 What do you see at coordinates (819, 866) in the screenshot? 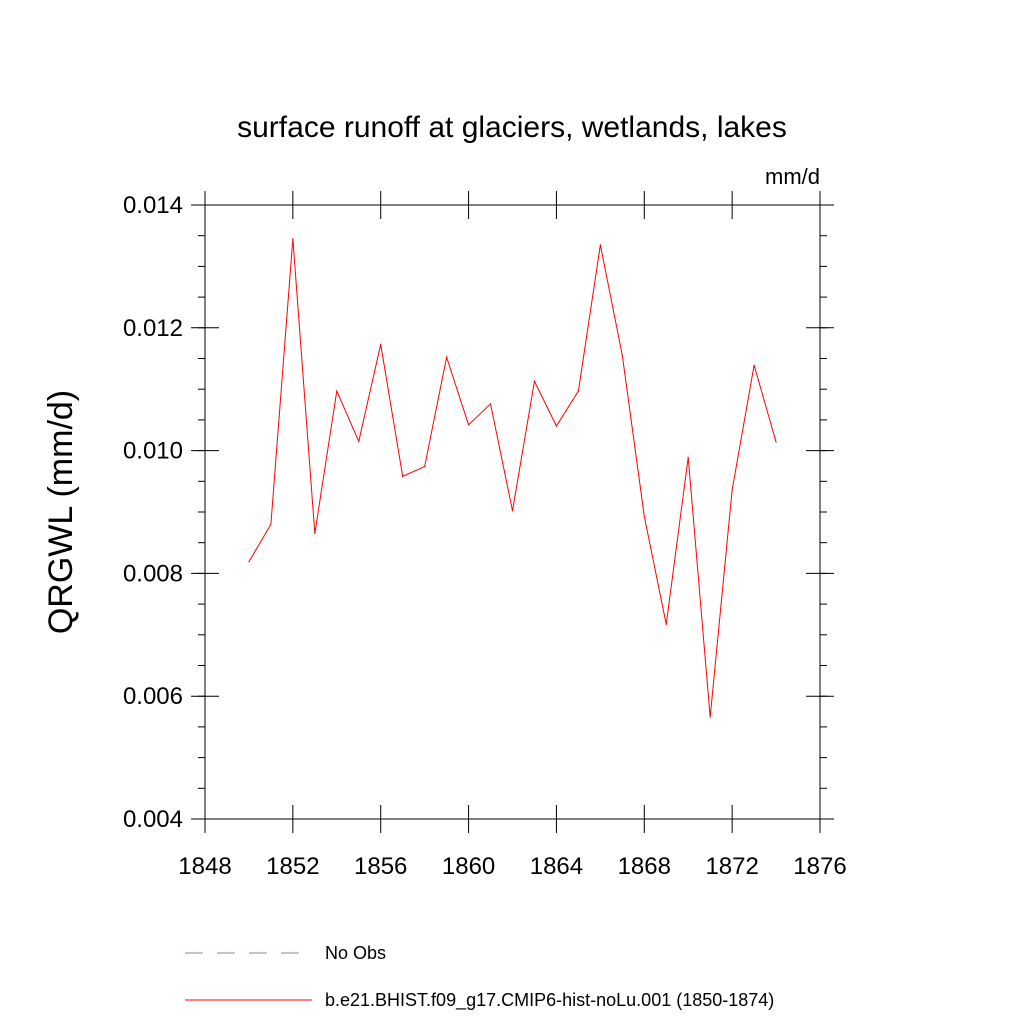
I see `x-tick-label: 1876` at bounding box center [819, 866].